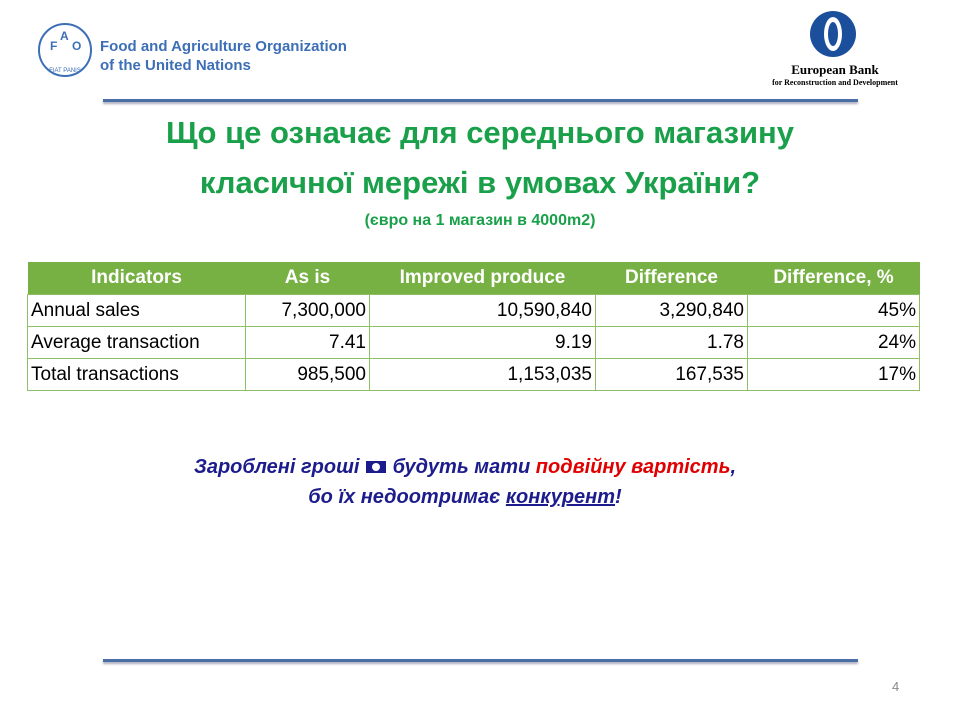 This screenshot has width=960, height=720. I want to click on table-cell: 24%, so click(833, 342).